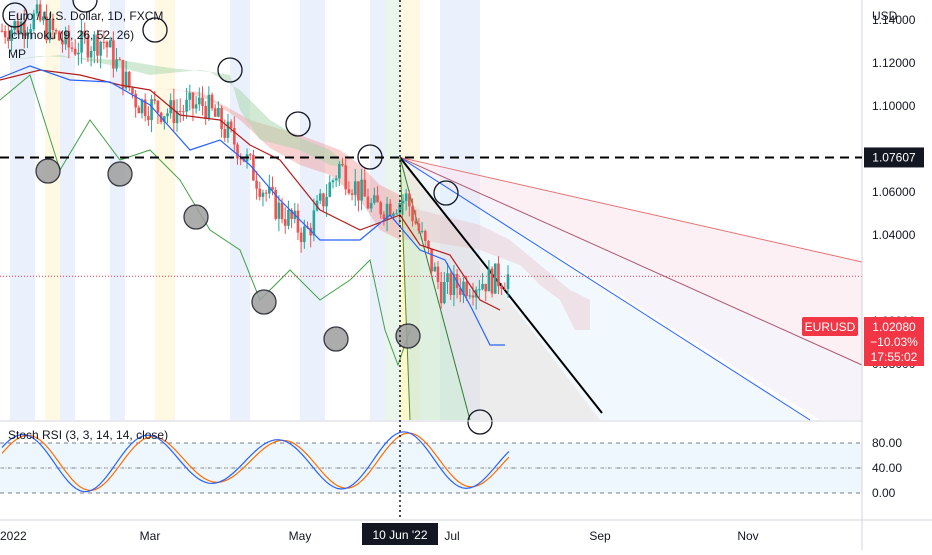  Describe the element at coordinates (887, 468) in the screenshot. I see `oscillator-axis: 80.00 40.00 0.00` at that location.